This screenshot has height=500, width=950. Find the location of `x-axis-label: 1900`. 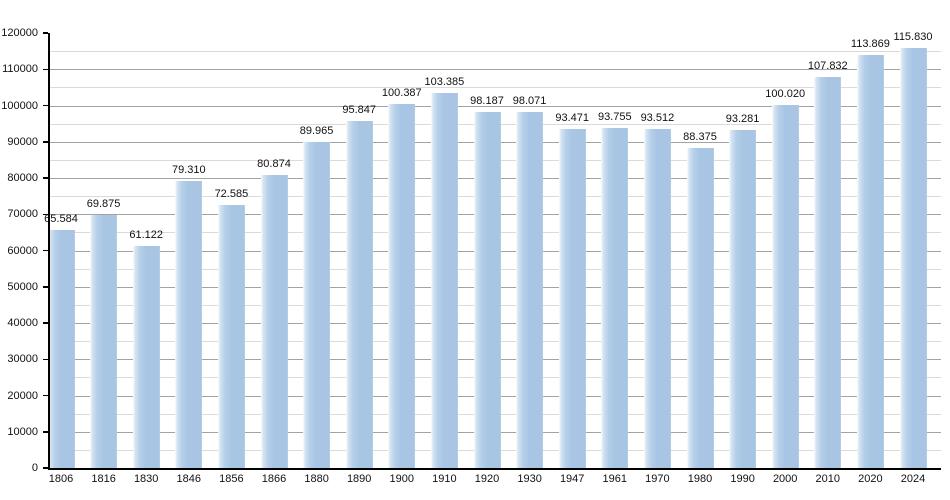

x-axis-label: 1900 is located at coordinates (402, 479).